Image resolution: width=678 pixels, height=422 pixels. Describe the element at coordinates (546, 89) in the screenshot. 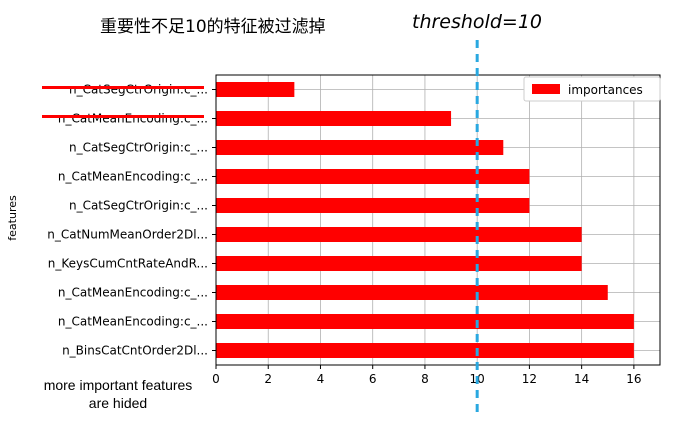

I see `legend-swatch` at that location.